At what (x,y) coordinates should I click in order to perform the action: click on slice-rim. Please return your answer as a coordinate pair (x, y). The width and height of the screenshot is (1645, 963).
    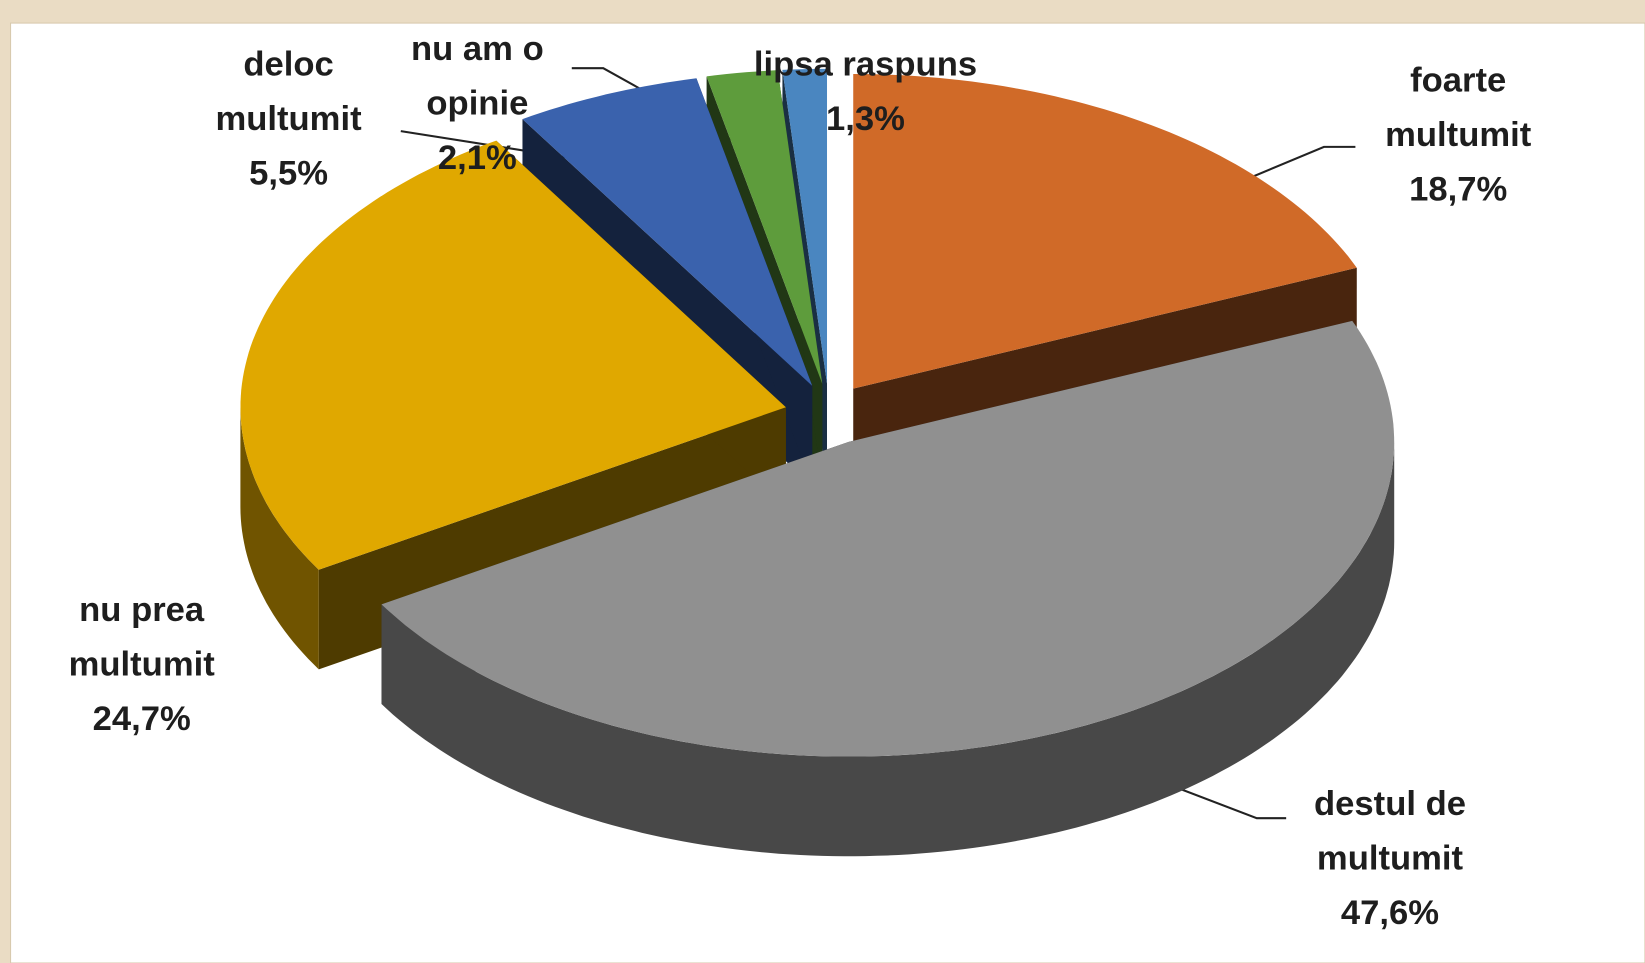
    Looking at the image, I should click on (279, 538).